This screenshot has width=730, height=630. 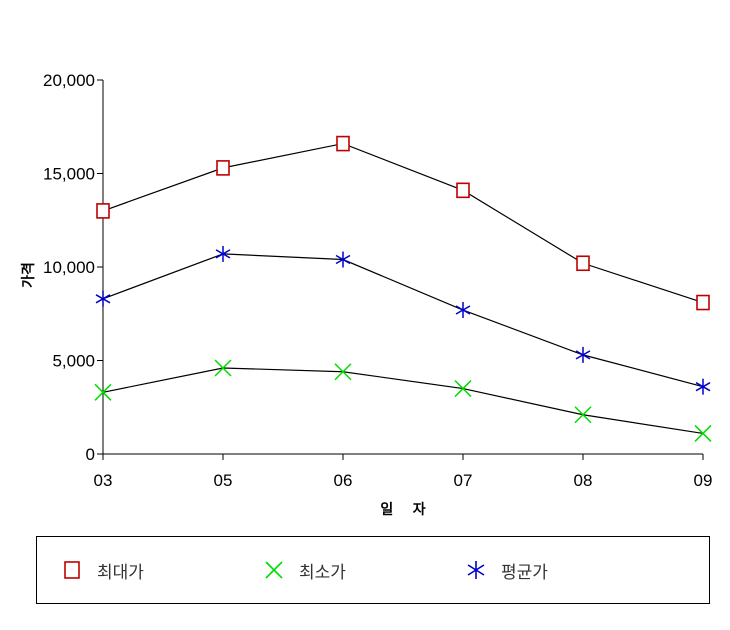 What do you see at coordinates (274, 570) in the screenshot?
I see `x-marker-icon` at bounding box center [274, 570].